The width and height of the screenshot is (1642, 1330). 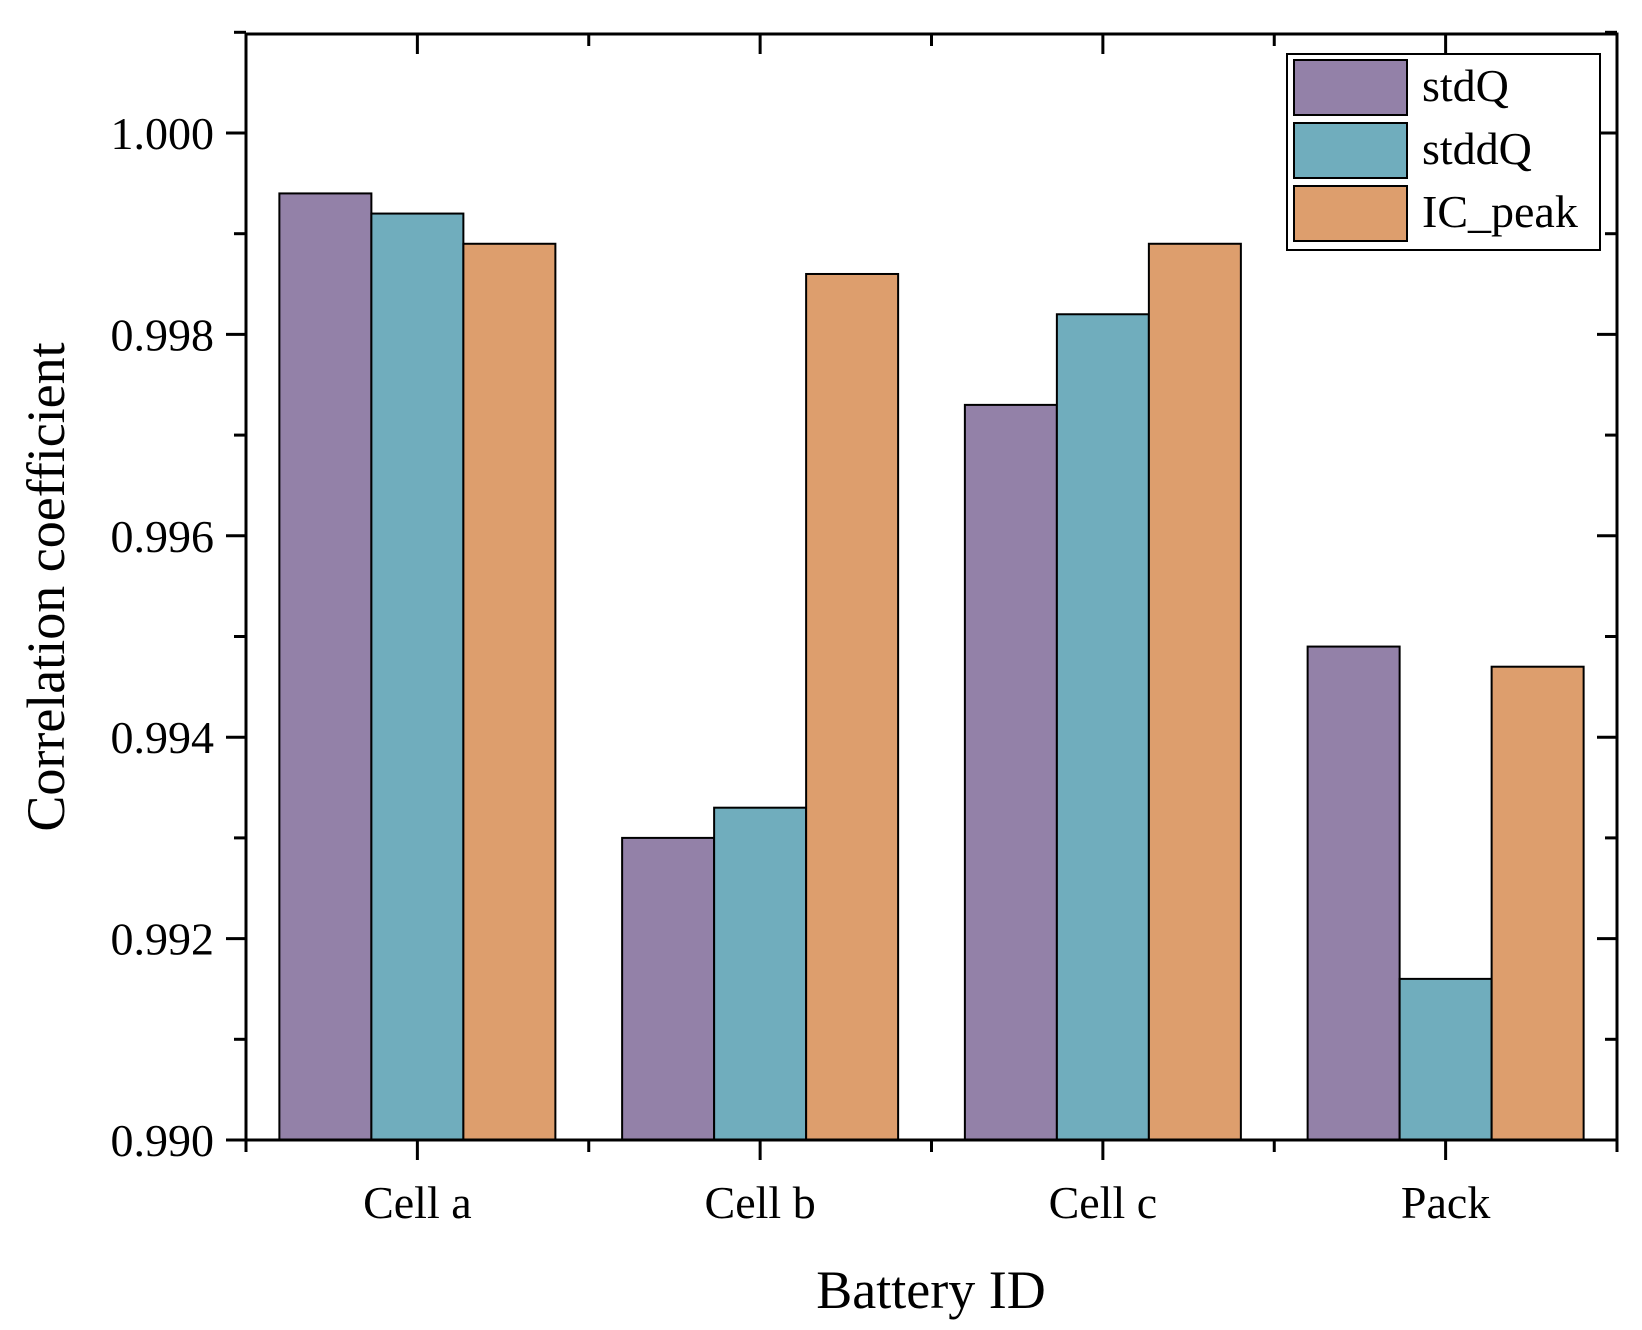 What do you see at coordinates (417, 1202) in the screenshot?
I see `x-tick-label: Cell a` at bounding box center [417, 1202].